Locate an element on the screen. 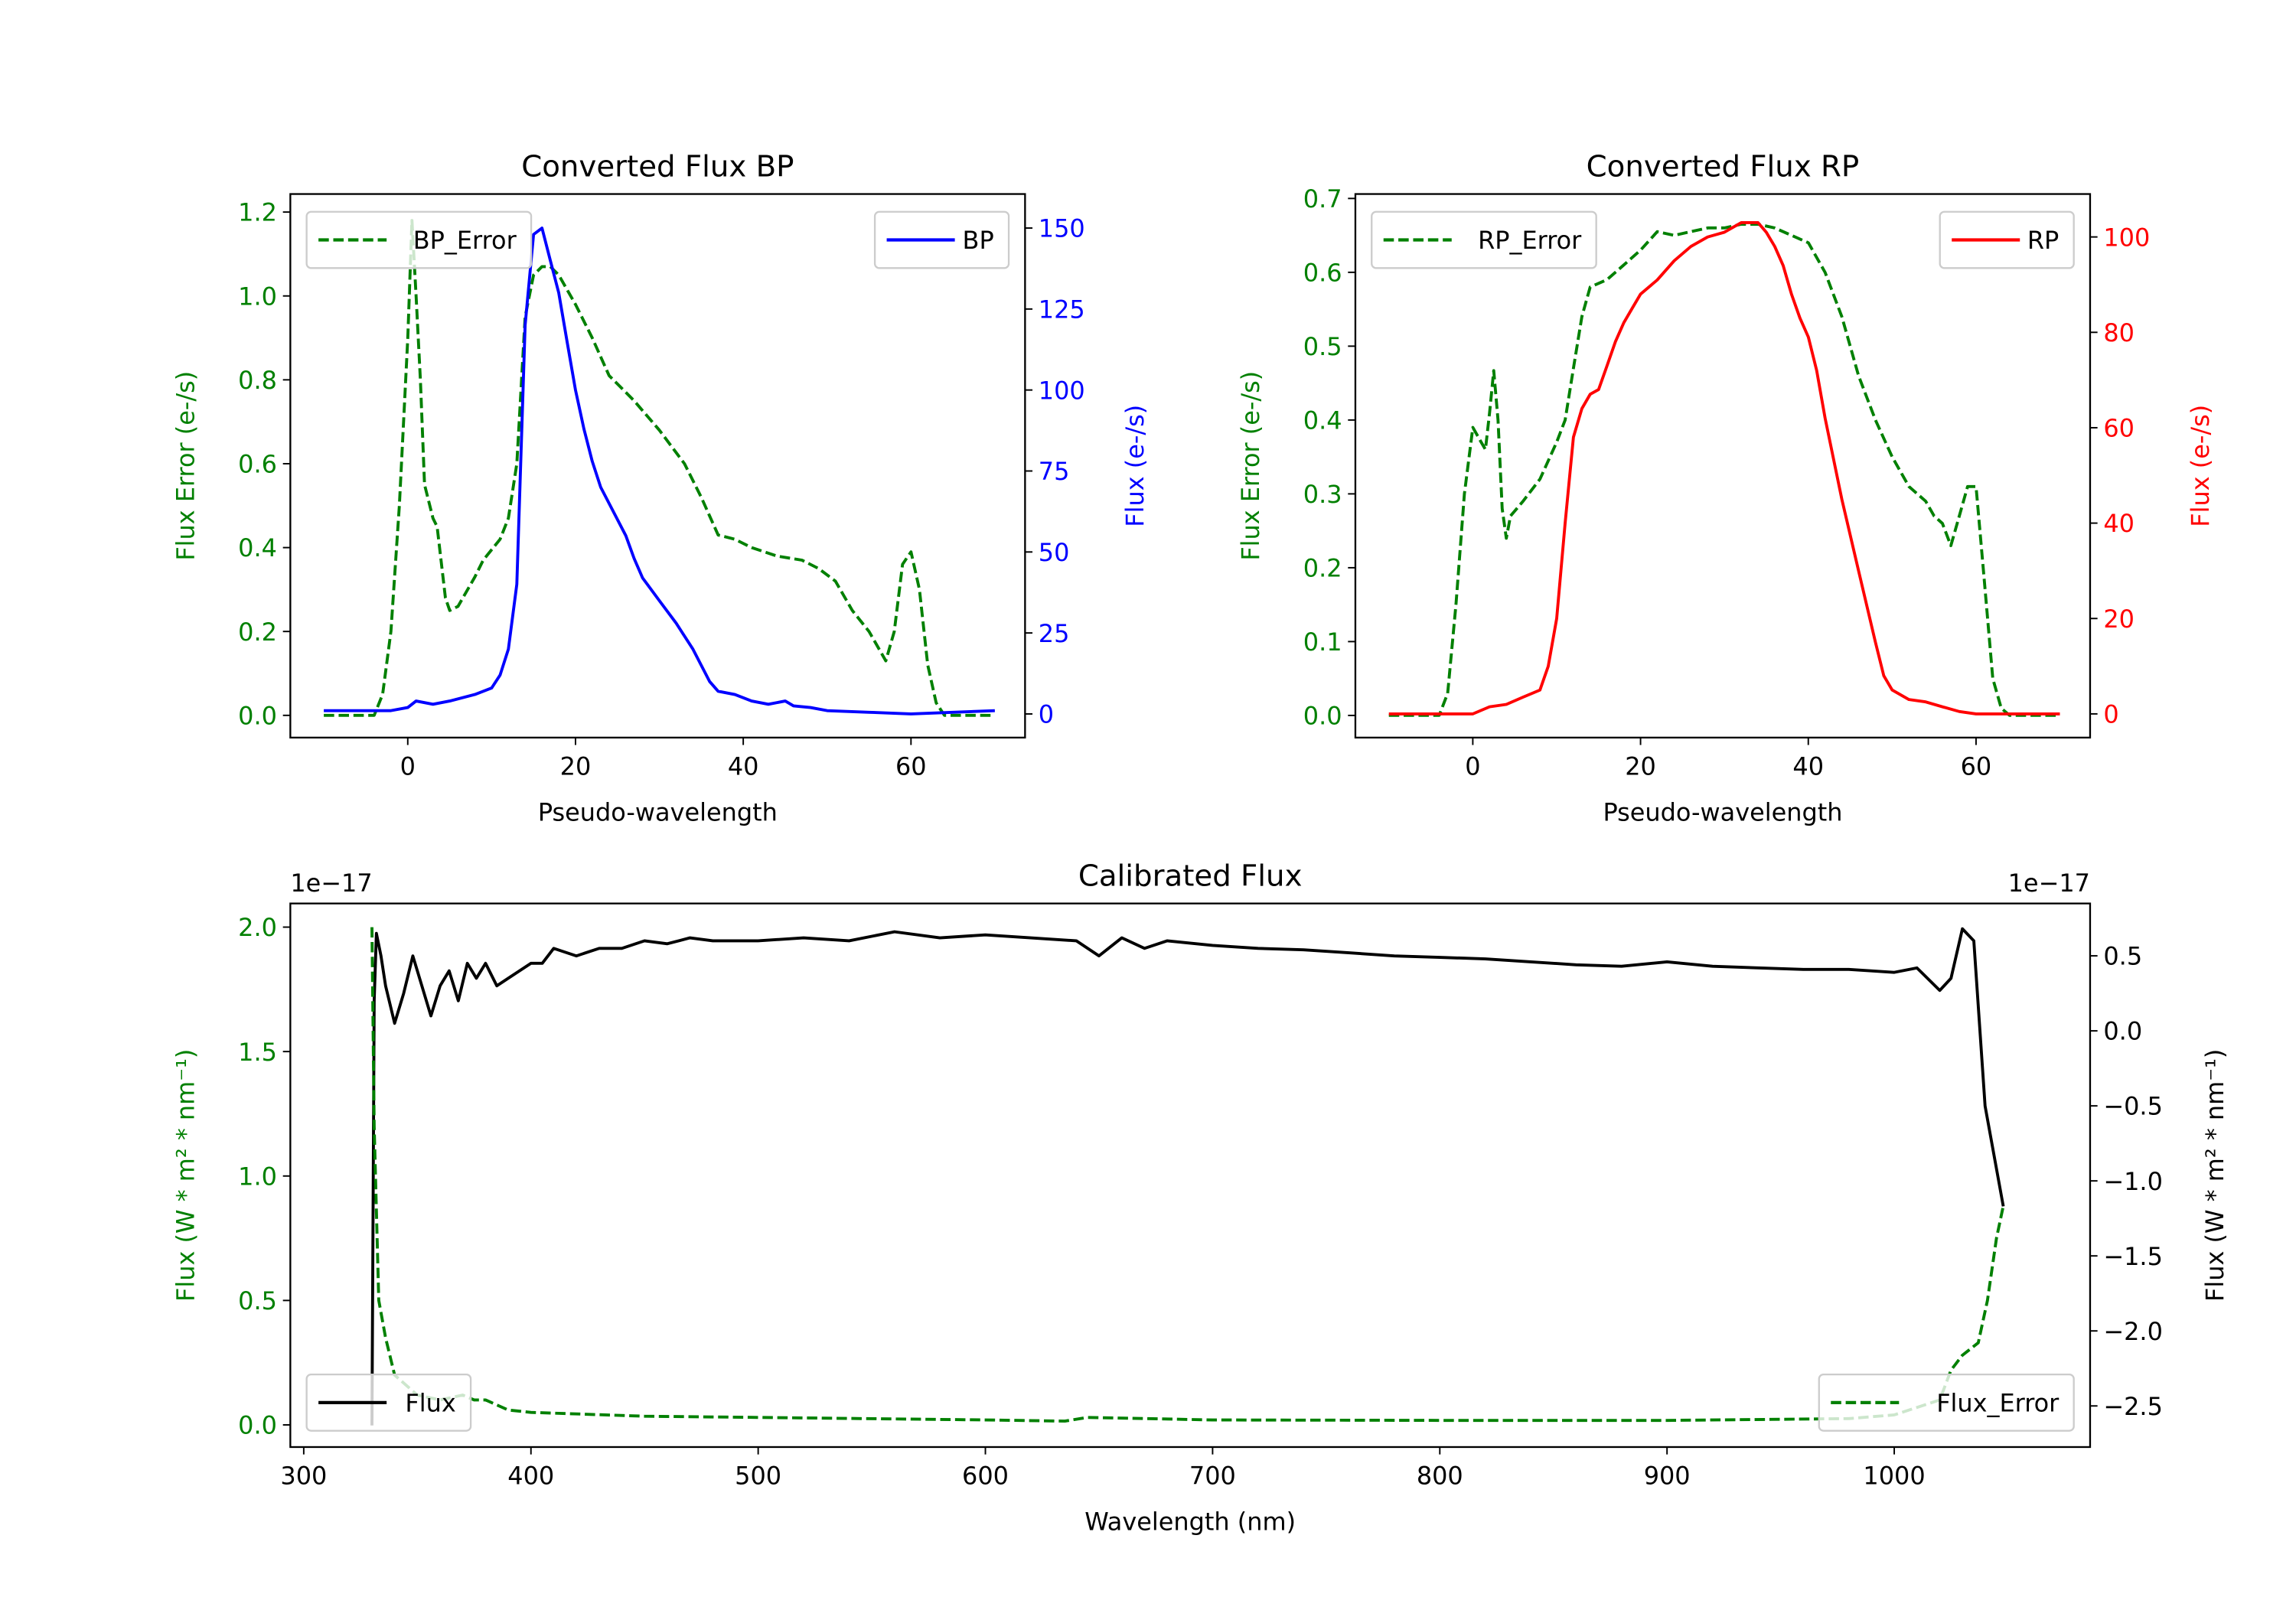 This screenshot has width=2296, height=1607. y-right-tick-label: 0.0 is located at coordinates (2122, 1031).